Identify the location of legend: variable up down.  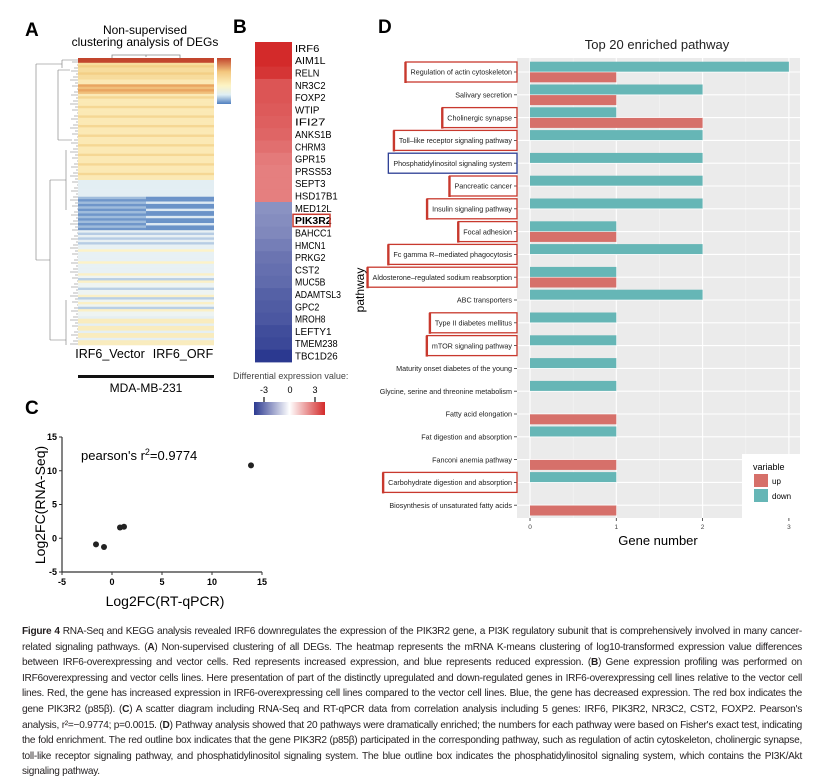
(771, 486).